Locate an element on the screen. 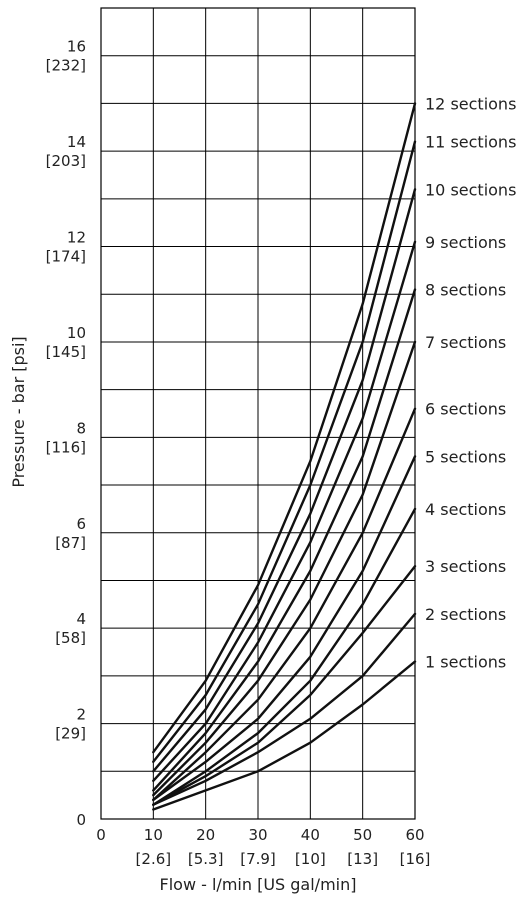  series-label: 9 sections is located at coordinates (465, 242).